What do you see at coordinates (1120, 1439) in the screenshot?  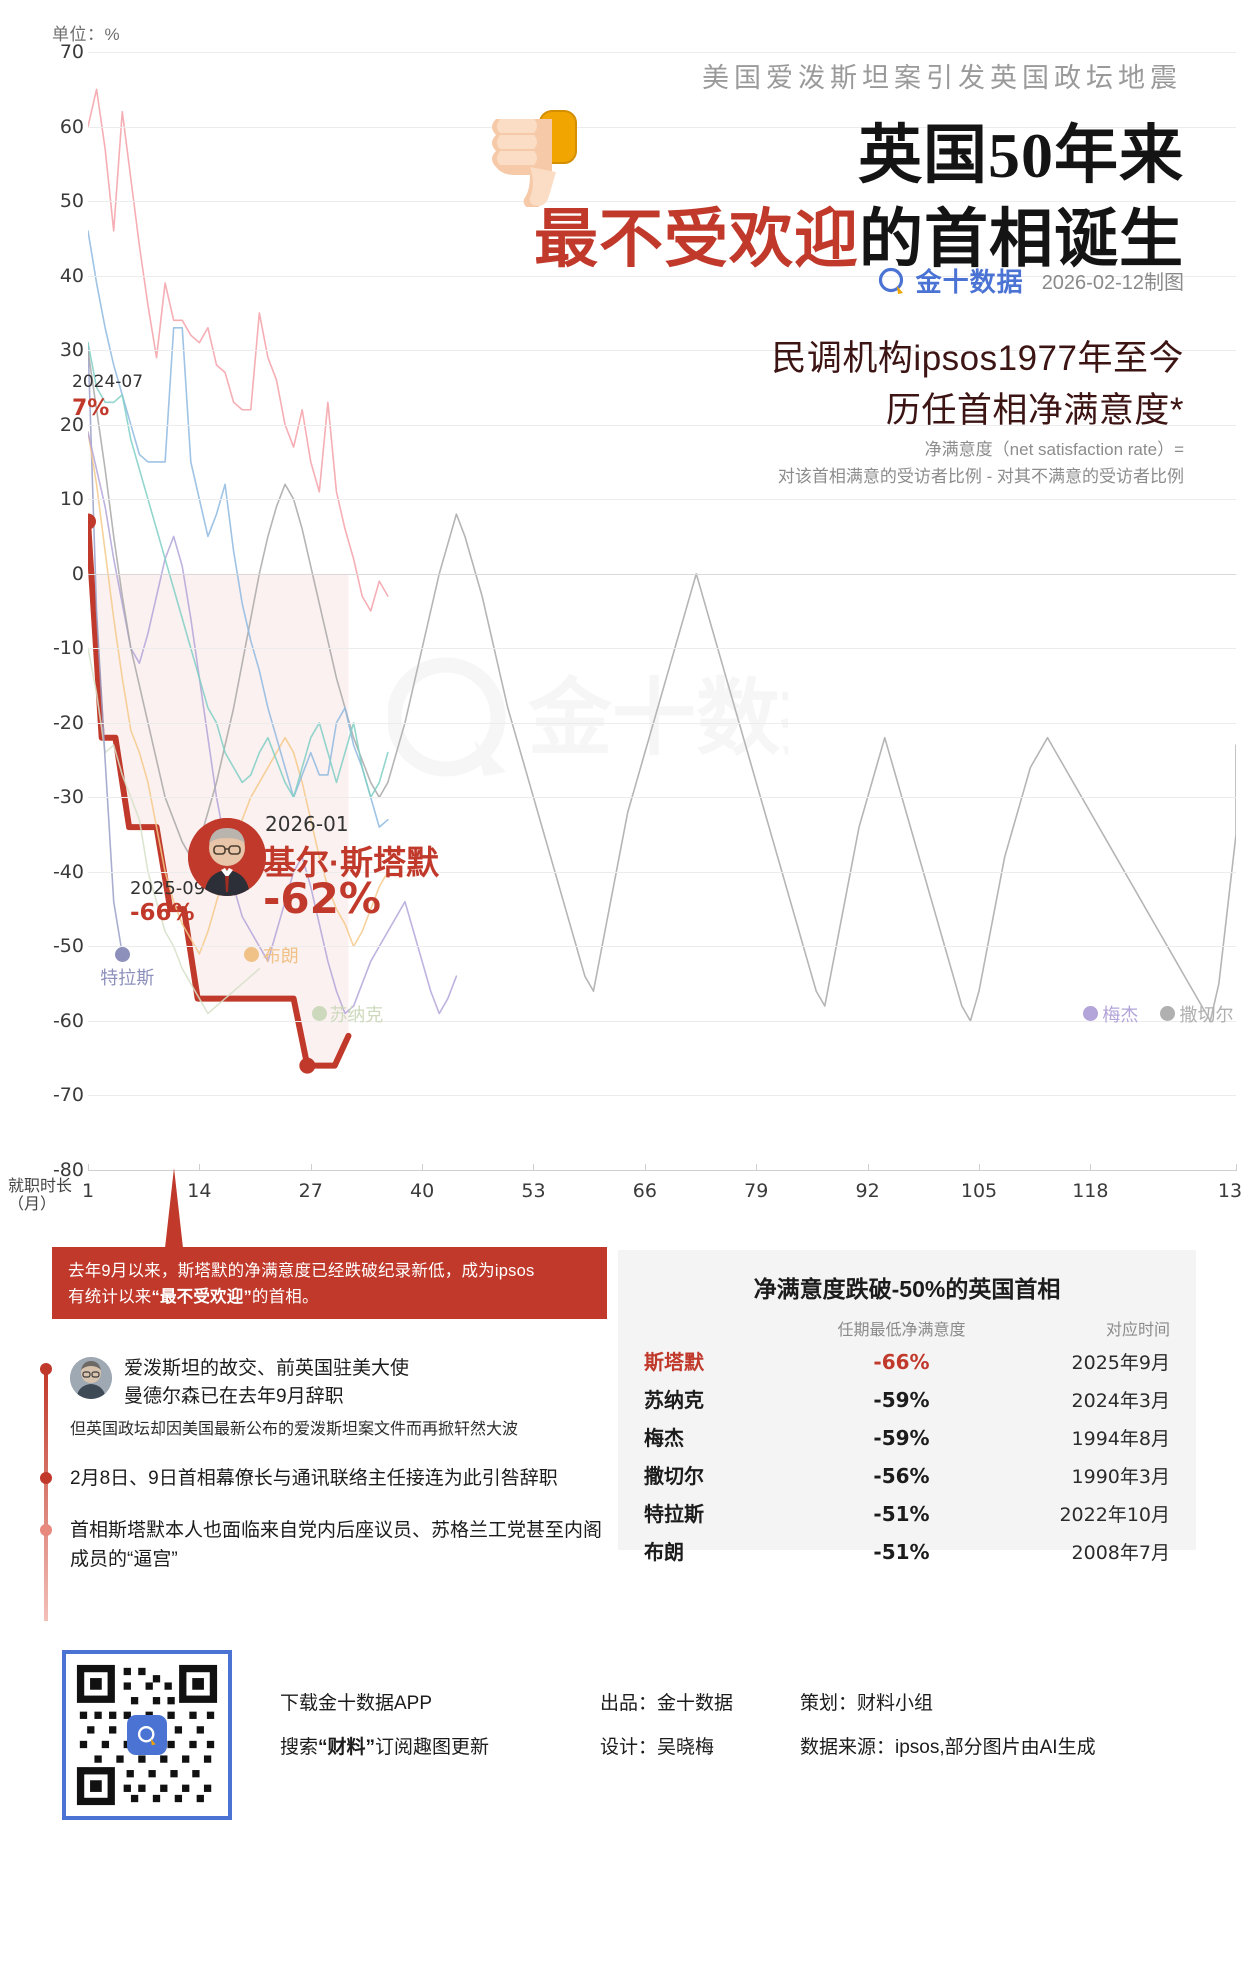 I see `rank-cell-time: 1994年8月` at bounding box center [1120, 1439].